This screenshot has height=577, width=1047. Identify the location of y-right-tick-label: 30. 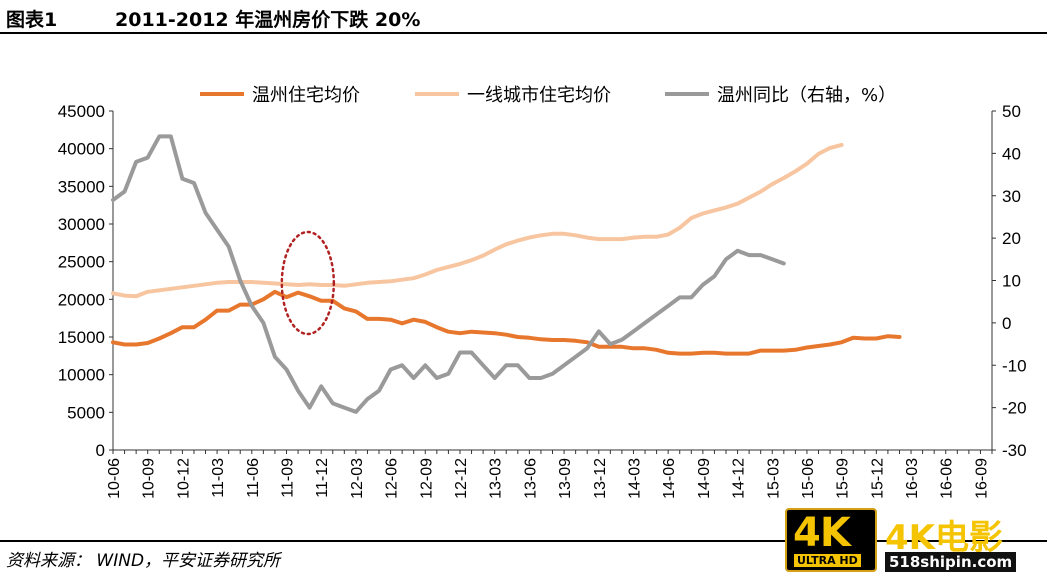
(1011, 196).